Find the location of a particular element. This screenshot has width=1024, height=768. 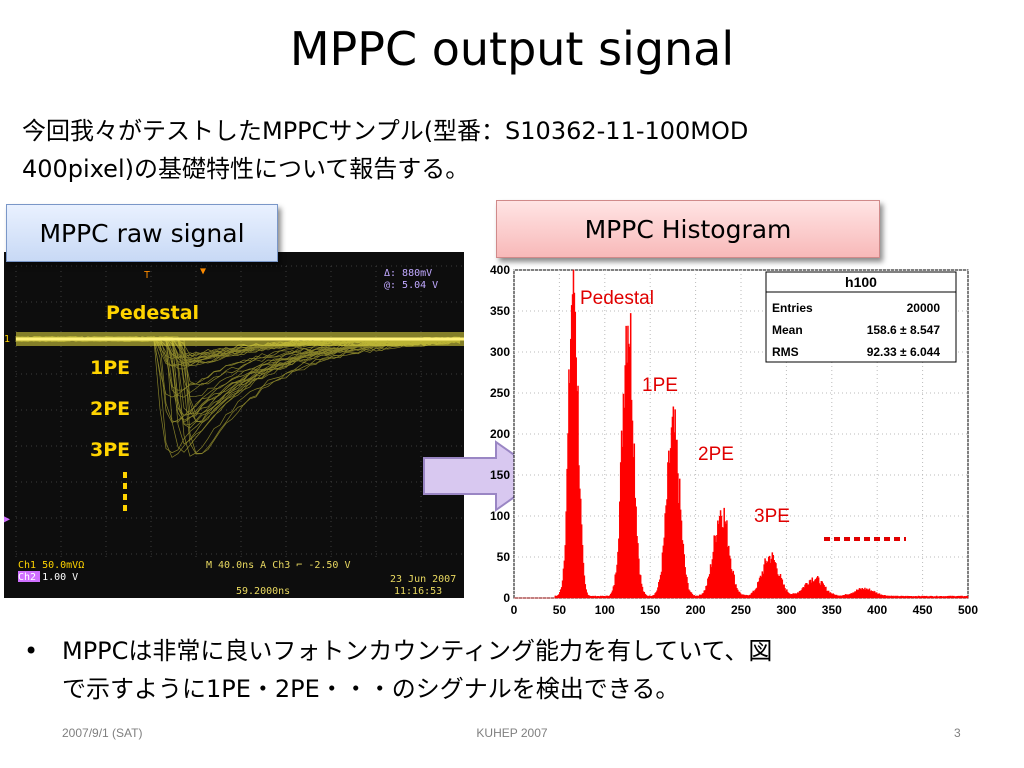

footer-date: 2007/9/1 (SAT) is located at coordinates (102, 733).